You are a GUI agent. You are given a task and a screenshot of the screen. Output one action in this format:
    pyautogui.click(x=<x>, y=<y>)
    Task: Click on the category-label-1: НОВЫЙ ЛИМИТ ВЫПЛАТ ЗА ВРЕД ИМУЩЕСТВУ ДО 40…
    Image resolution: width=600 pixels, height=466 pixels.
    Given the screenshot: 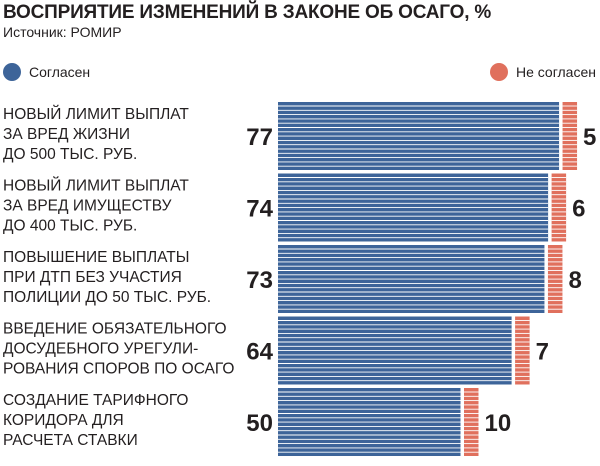 What is the action you would take?
    pyautogui.click(x=96, y=206)
    